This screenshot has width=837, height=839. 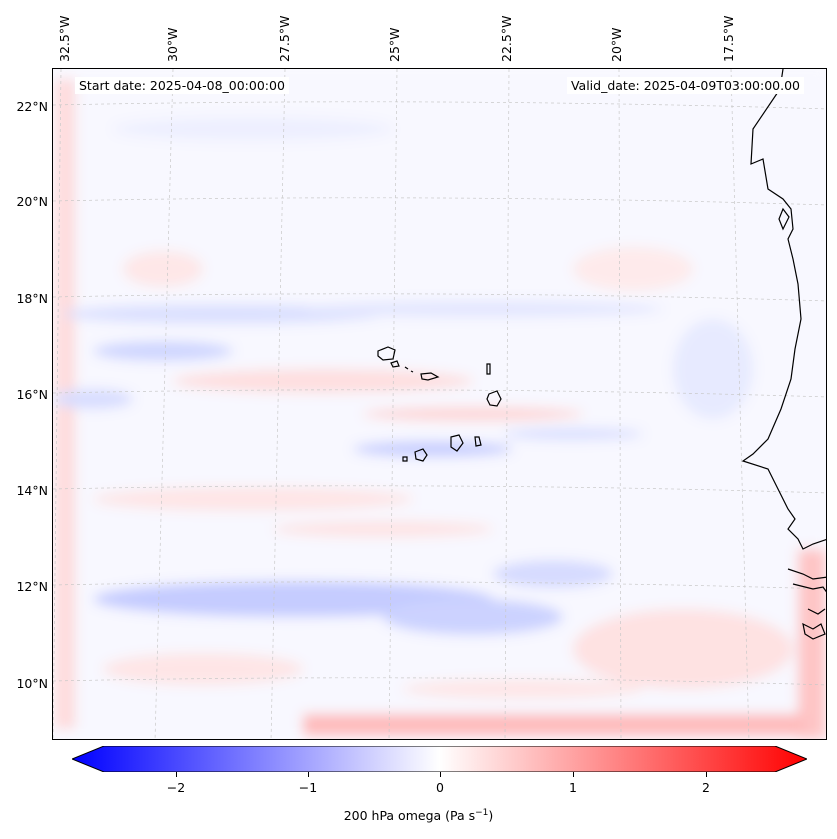 What do you see at coordinates (172, 44) in the screenshot?
I see `lon-label-30w: 30°W` at bounding box center [172, 44].